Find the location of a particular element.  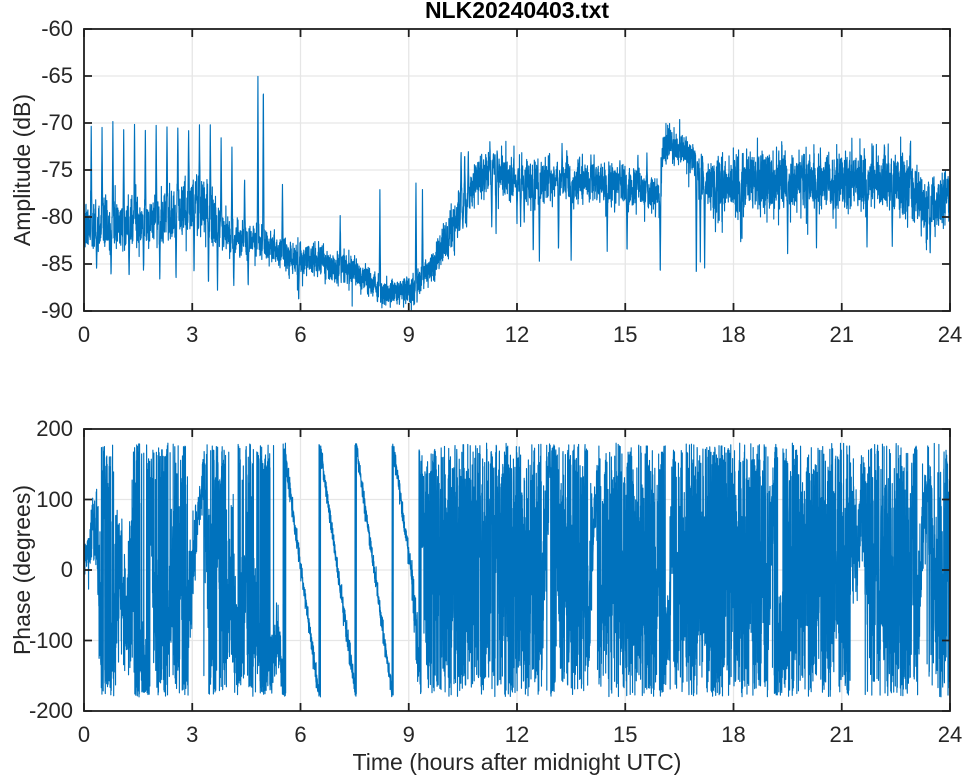

amplitude-x-tick-label: 9 is located at coordinates (408, 334).